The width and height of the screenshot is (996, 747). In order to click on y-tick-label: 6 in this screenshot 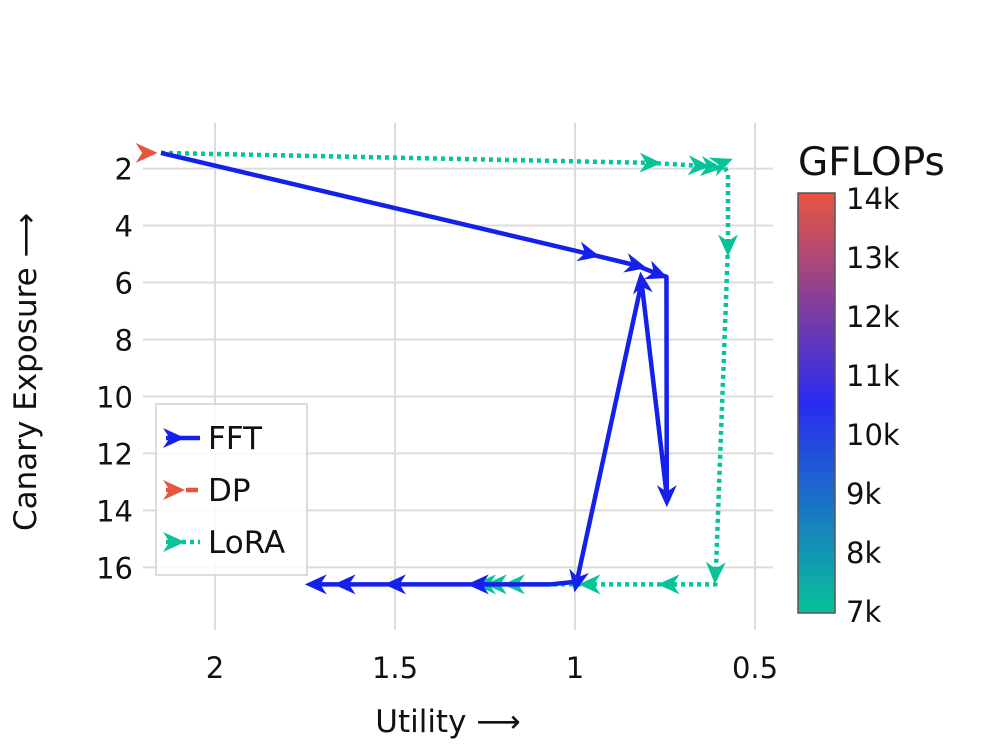, I will do `click(124, 284)`.